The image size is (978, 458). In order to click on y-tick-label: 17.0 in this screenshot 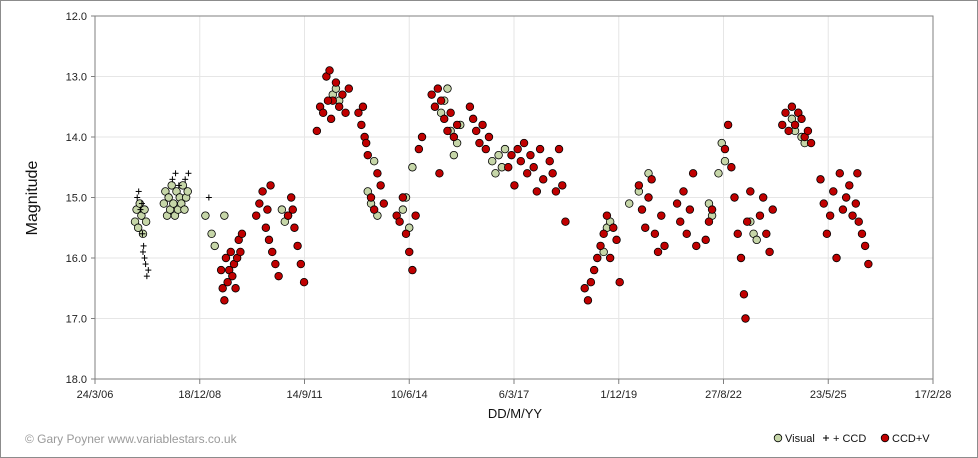, I will do `click(76, 320)`.